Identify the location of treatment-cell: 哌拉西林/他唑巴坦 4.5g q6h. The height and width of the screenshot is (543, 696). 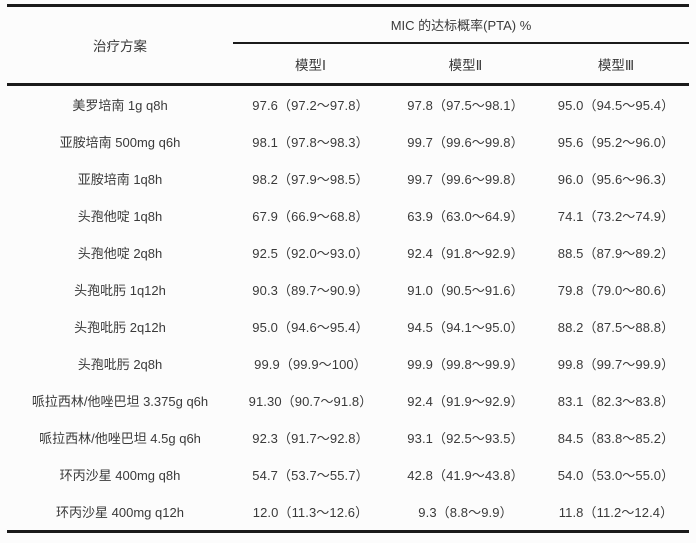
(120, 438).